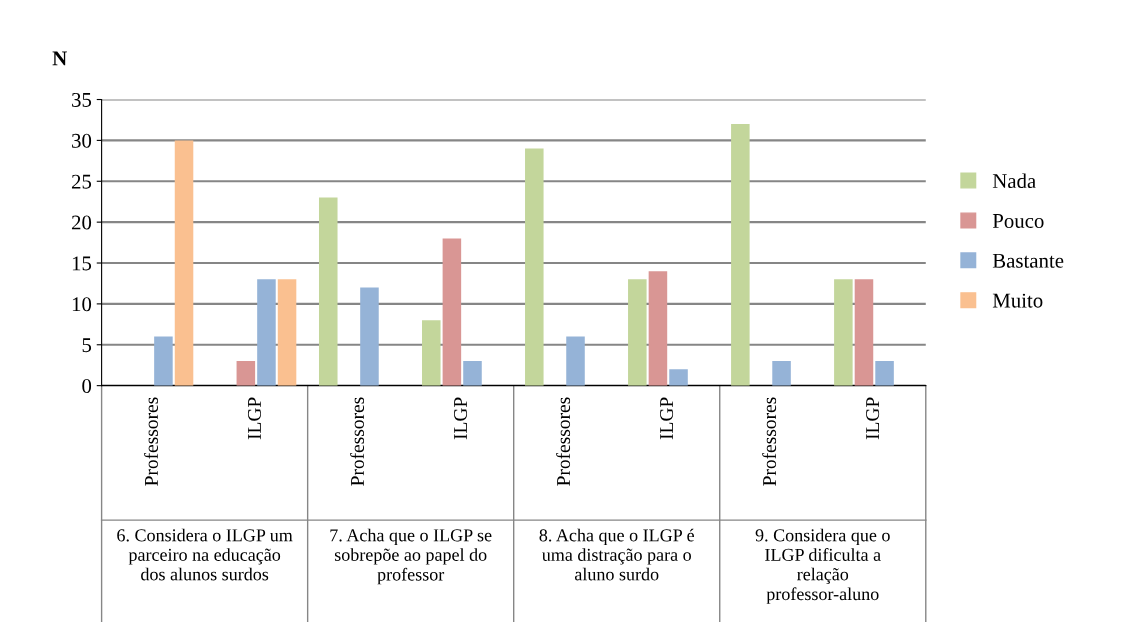 The height and width of the screenshot is (622, 1129). I want to click on text: 7. Acha que o ILGP se sobrepõe ao papel do professor, so click(411, 556).